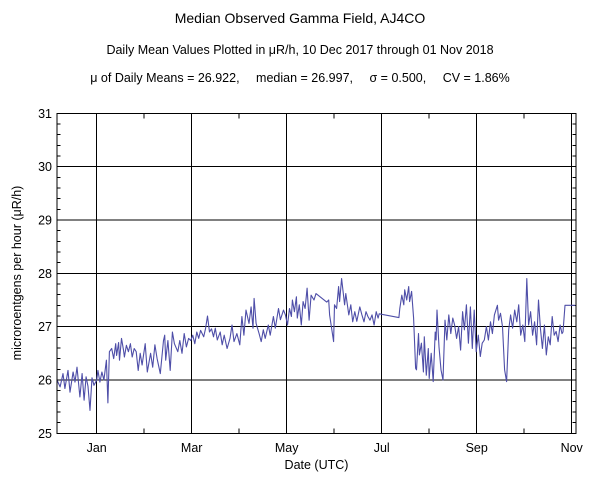  I want to click on x-tick-label: Nov, so click(572, 448).